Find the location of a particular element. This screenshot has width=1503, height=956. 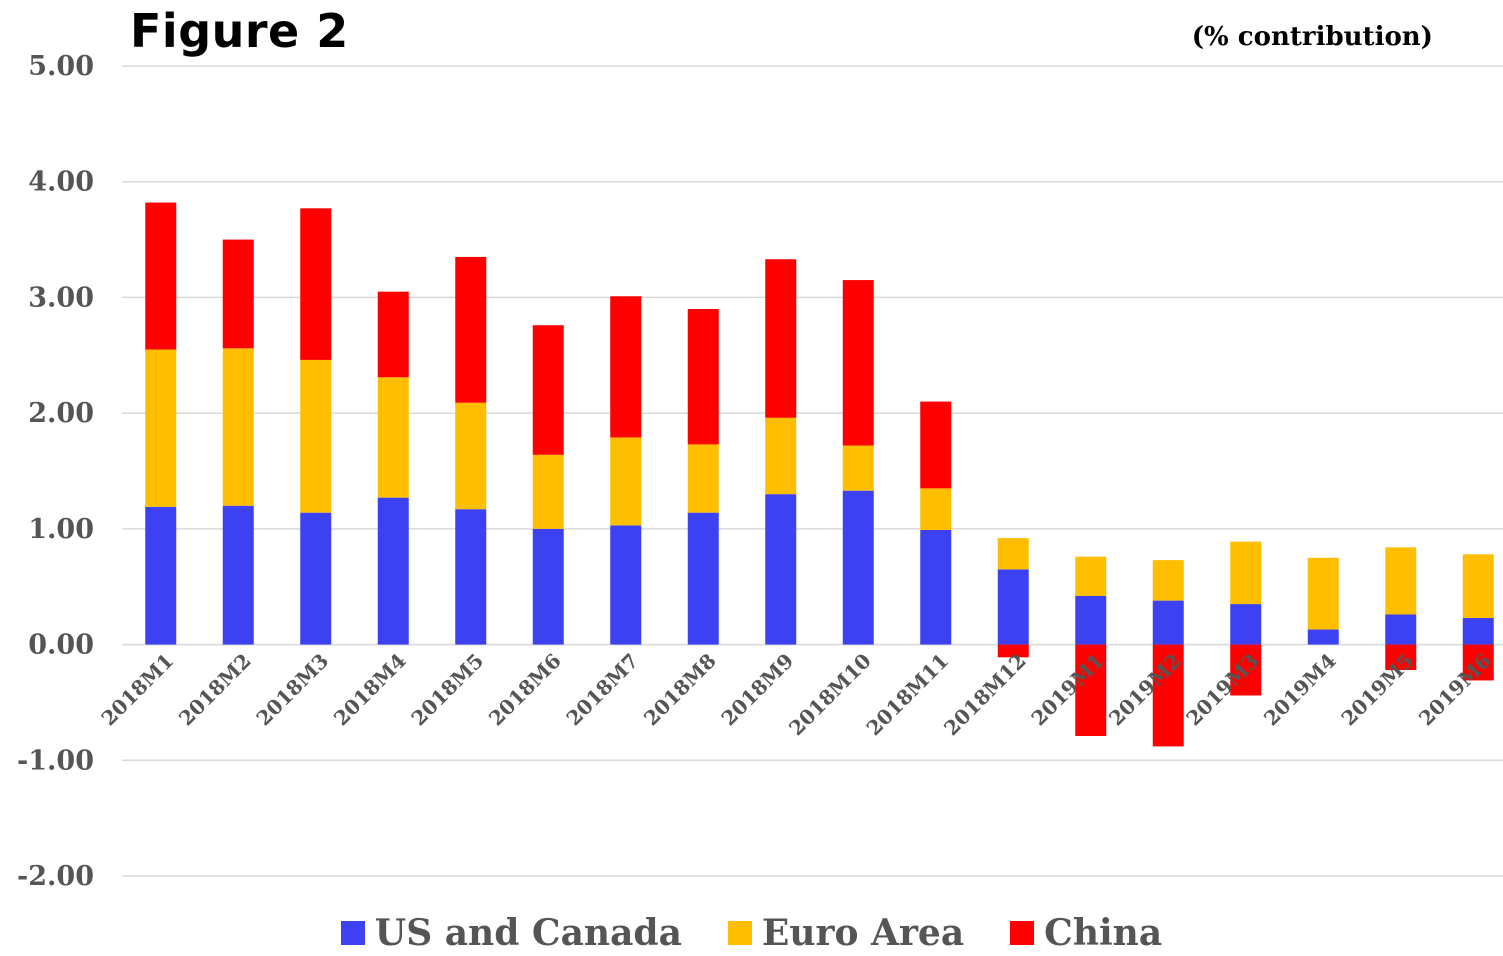

legend-swatch-euro-area is located at coordinates (739, 933).